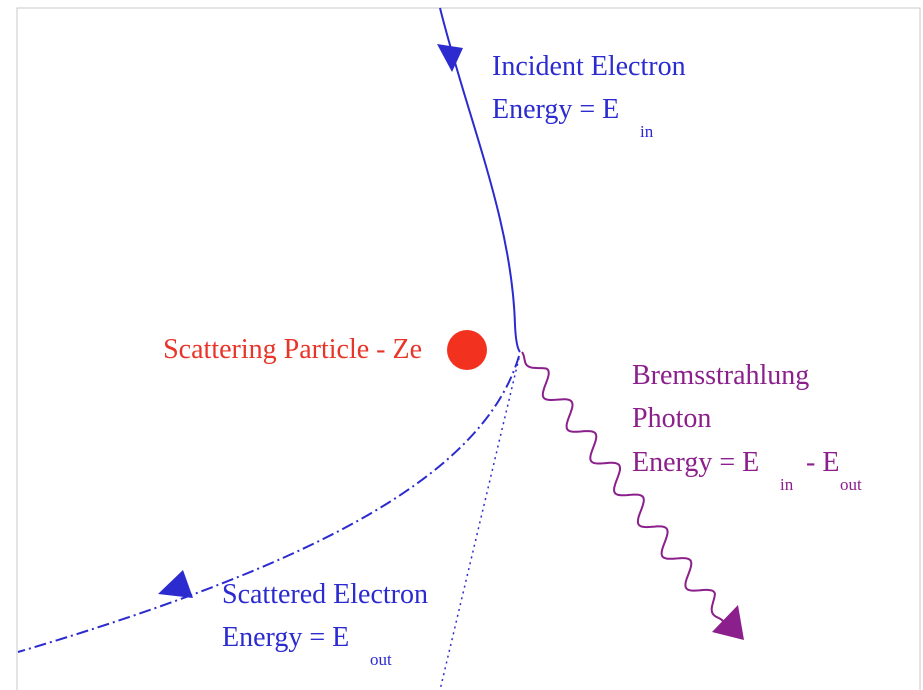  What do you see at coordinates (671, 418) in the screenshot?
I see `photon-subtitle: Photon` at bounding box center [671, 418].